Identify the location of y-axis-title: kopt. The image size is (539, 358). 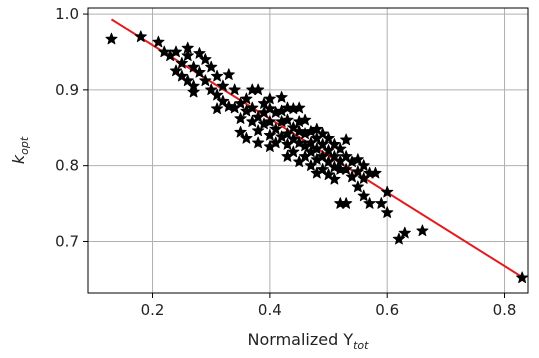
(20, 150).